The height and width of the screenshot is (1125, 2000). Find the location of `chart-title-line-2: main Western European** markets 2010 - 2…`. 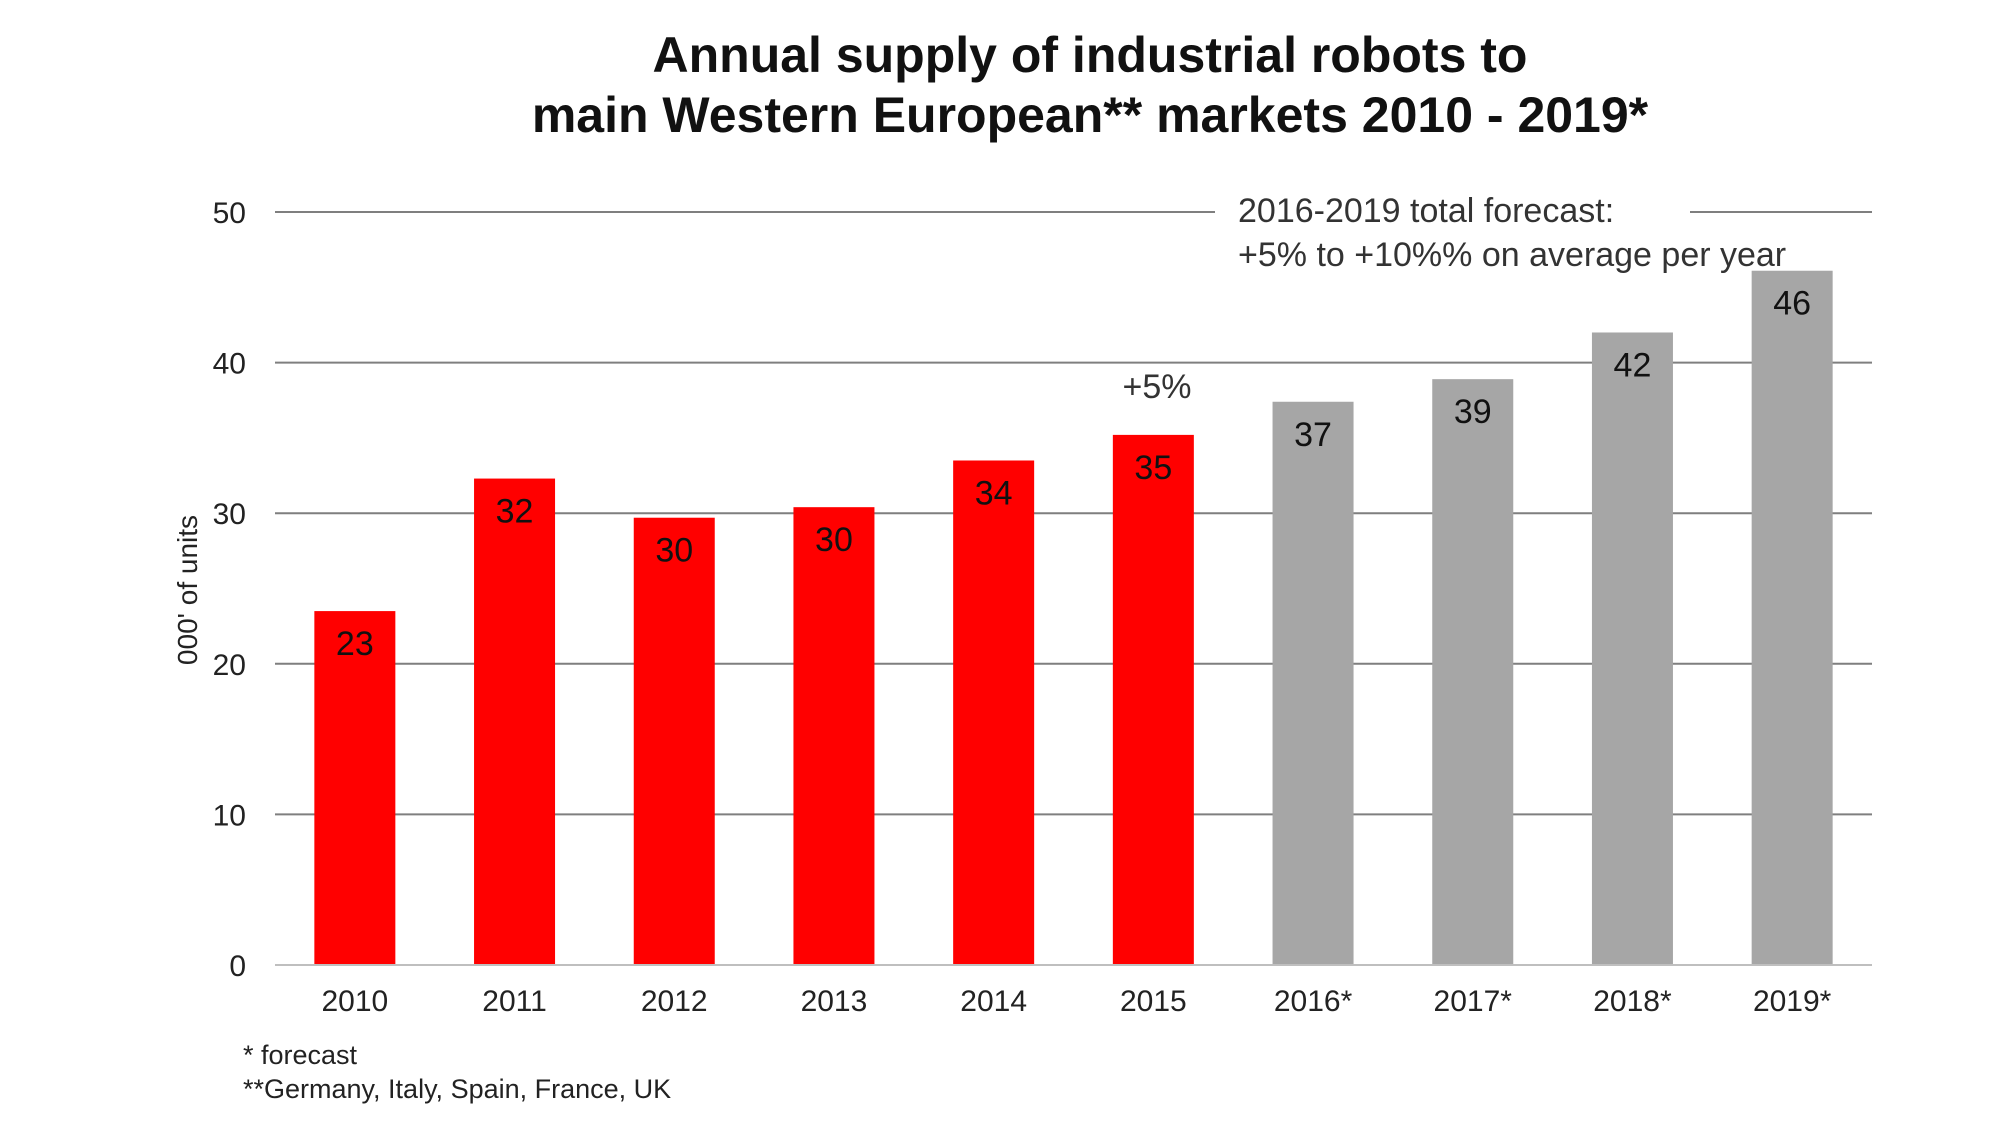

chart-title-line-2: main Western European** markets 2010 - 2… is located at coordinates (1090, 115).